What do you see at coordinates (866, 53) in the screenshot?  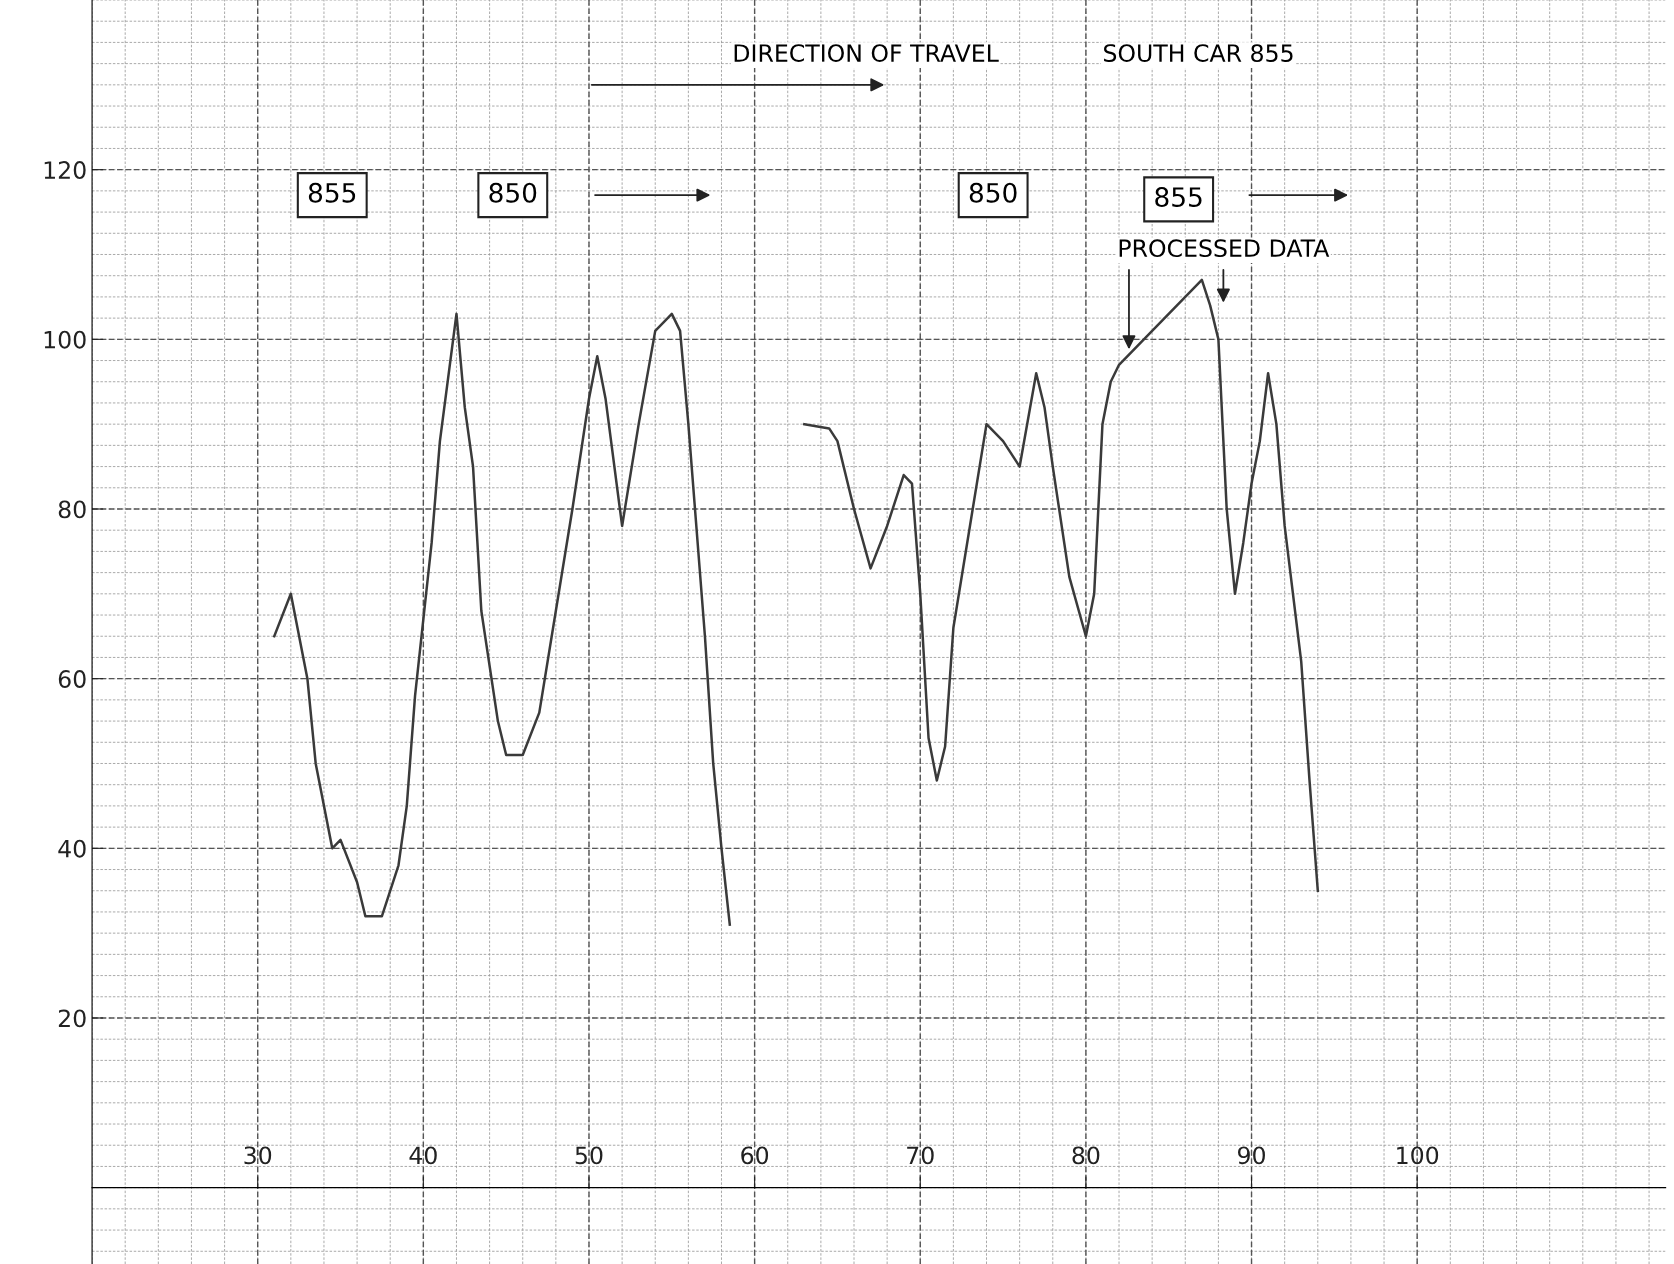 I see `annotation: DIRECTION OF TRAVEL` at bounding box center [866, 53].